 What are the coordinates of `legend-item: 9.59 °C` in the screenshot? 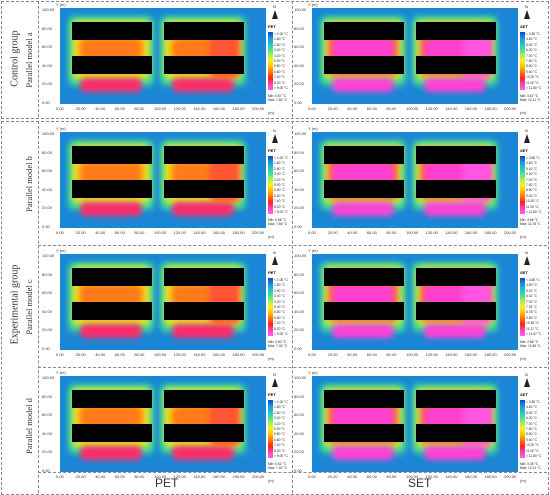 It's located at (532, 317).